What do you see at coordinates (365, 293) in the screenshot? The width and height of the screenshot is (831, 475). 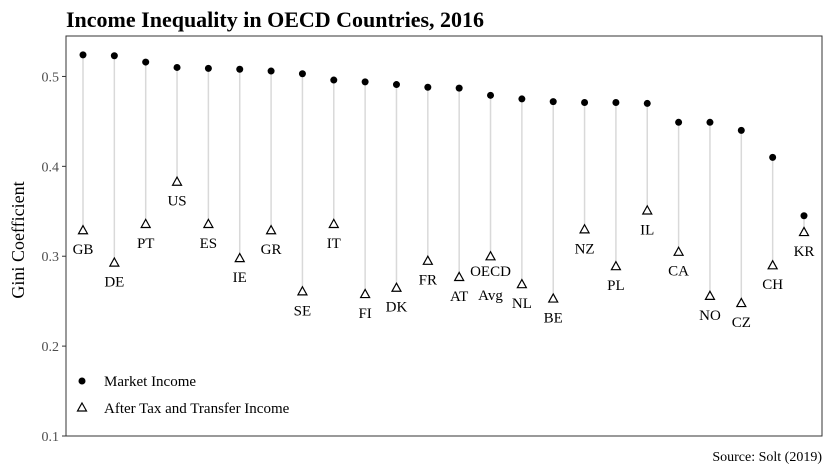 I see `point-after-tax-fi` at bounding box center [365, 293].